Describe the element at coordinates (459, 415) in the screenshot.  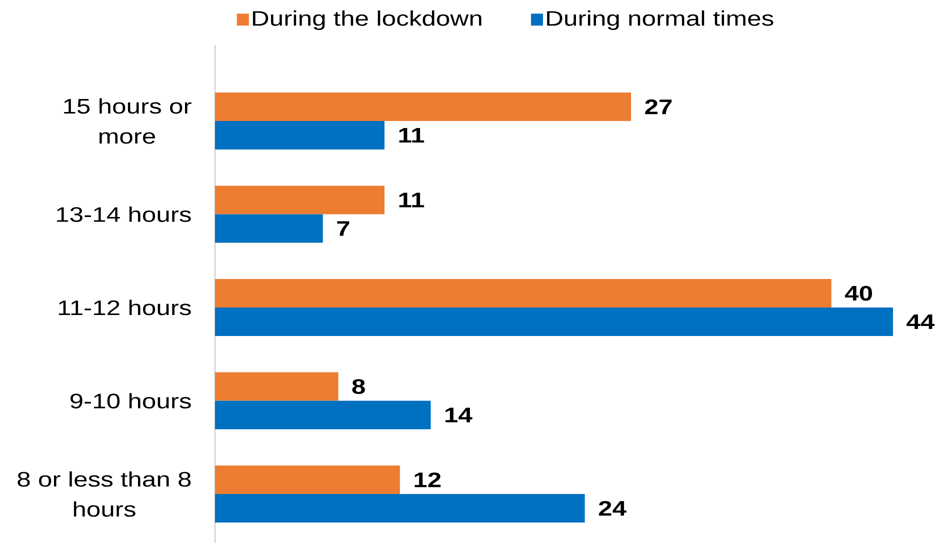
I see `data-label: 14` at that location.